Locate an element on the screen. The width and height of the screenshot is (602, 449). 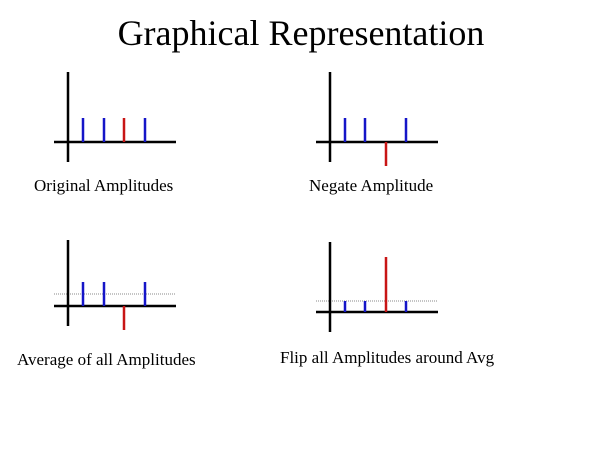
slide-title: Graphical Representation is located at coordinates (301, 33).